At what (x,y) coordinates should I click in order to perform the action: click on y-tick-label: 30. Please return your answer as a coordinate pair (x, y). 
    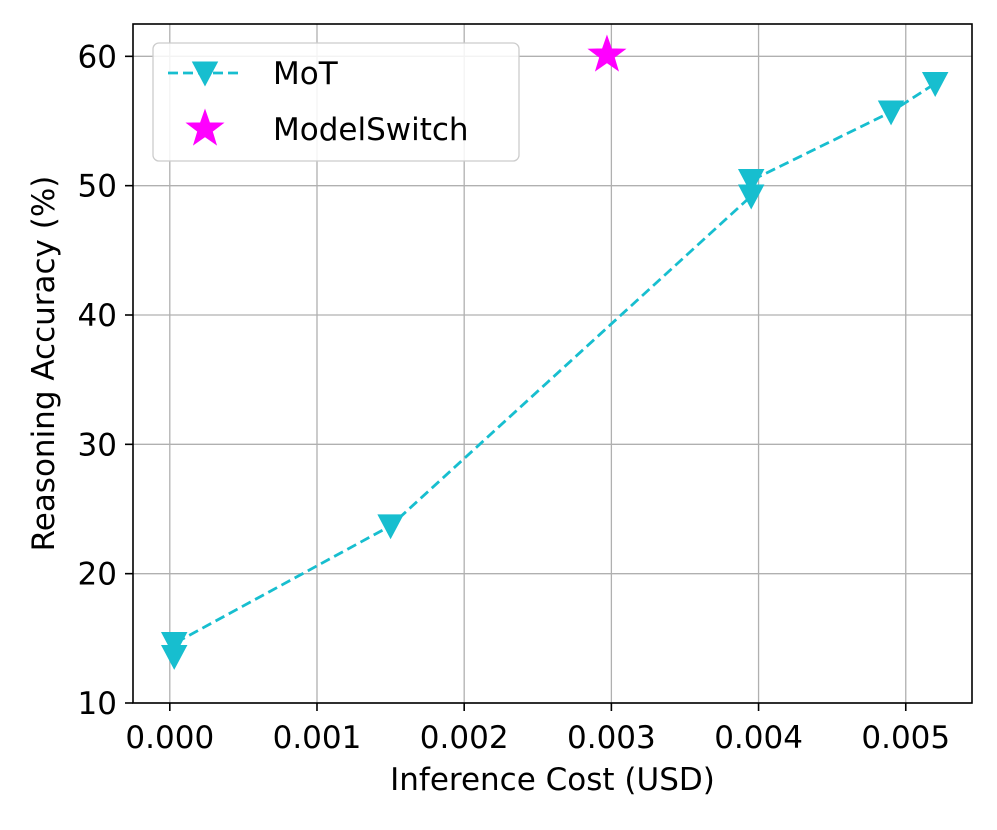
    Looking at the image, I should click on (97, 445).